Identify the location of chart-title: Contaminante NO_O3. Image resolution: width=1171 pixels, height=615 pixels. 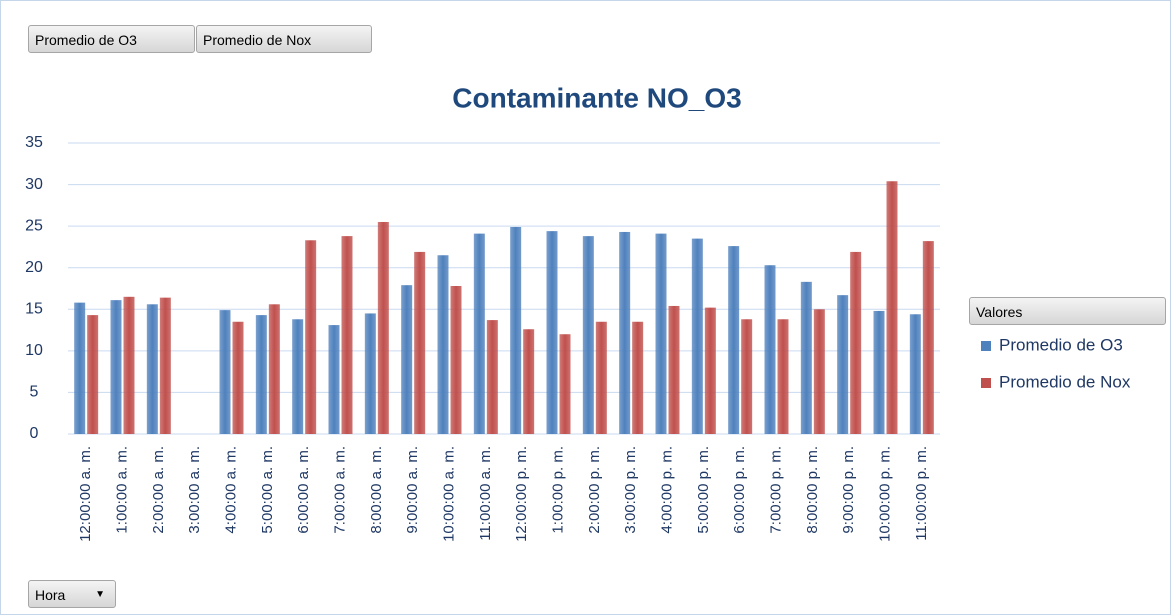
(596, 97).